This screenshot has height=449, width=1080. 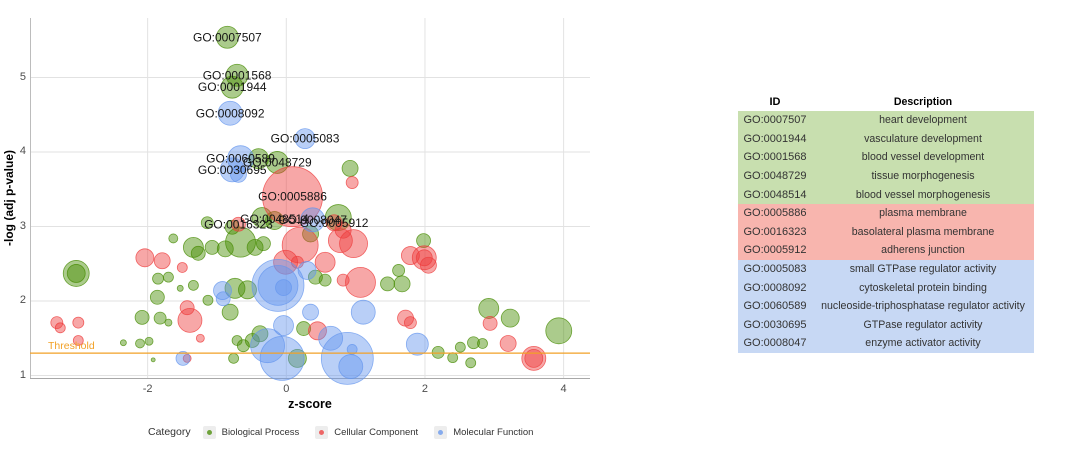 I want to click on table-row: GO:0048514 blood vessel morphogenesis, so click(x=886, y=194).